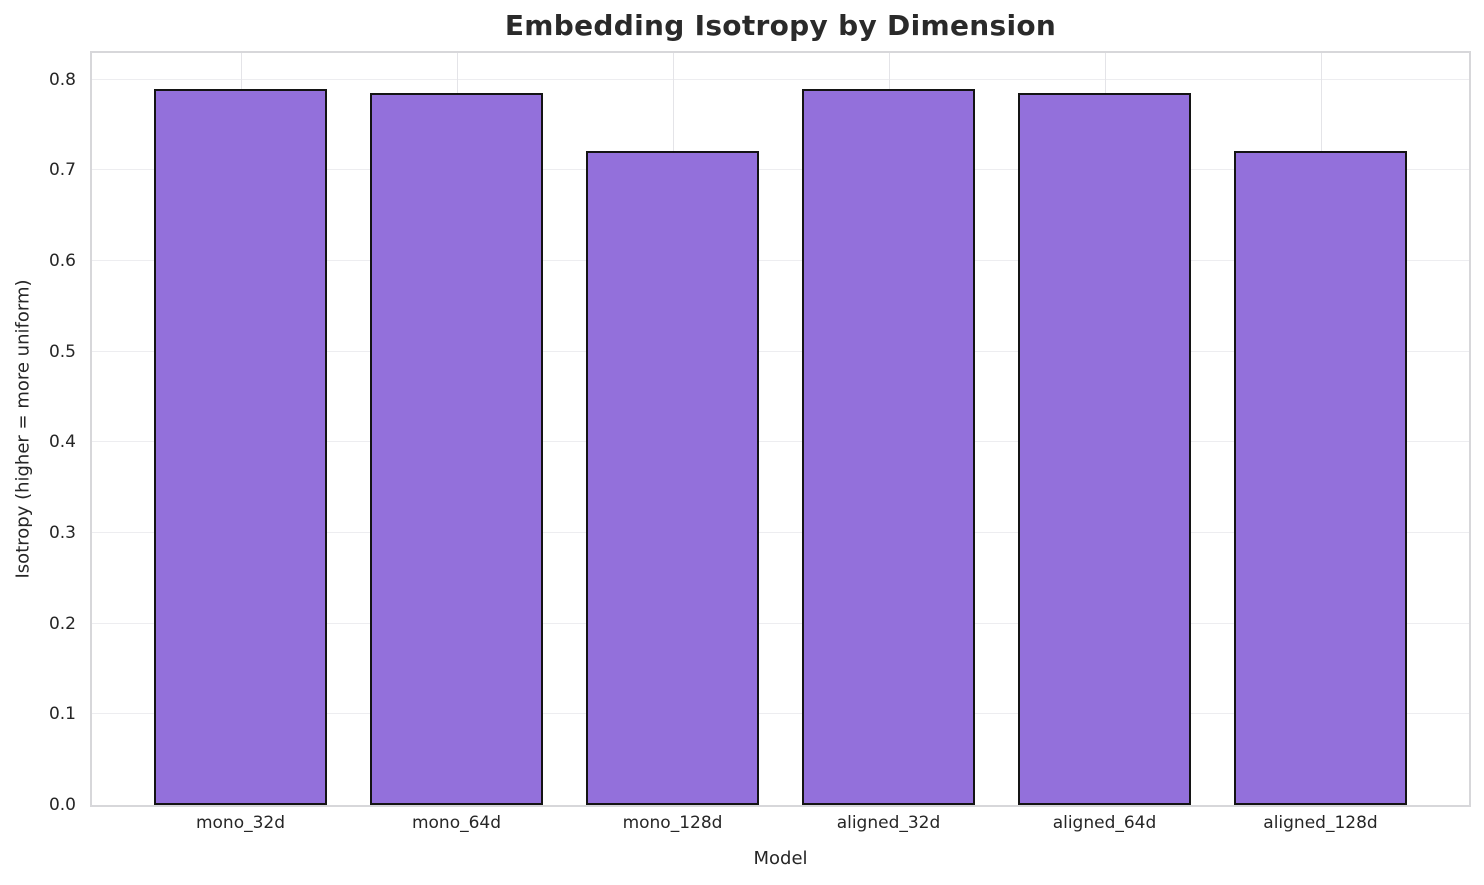 This screenshot has width=1484, height=885. I want to click on x-axis-label: Model, so click(780, 858).